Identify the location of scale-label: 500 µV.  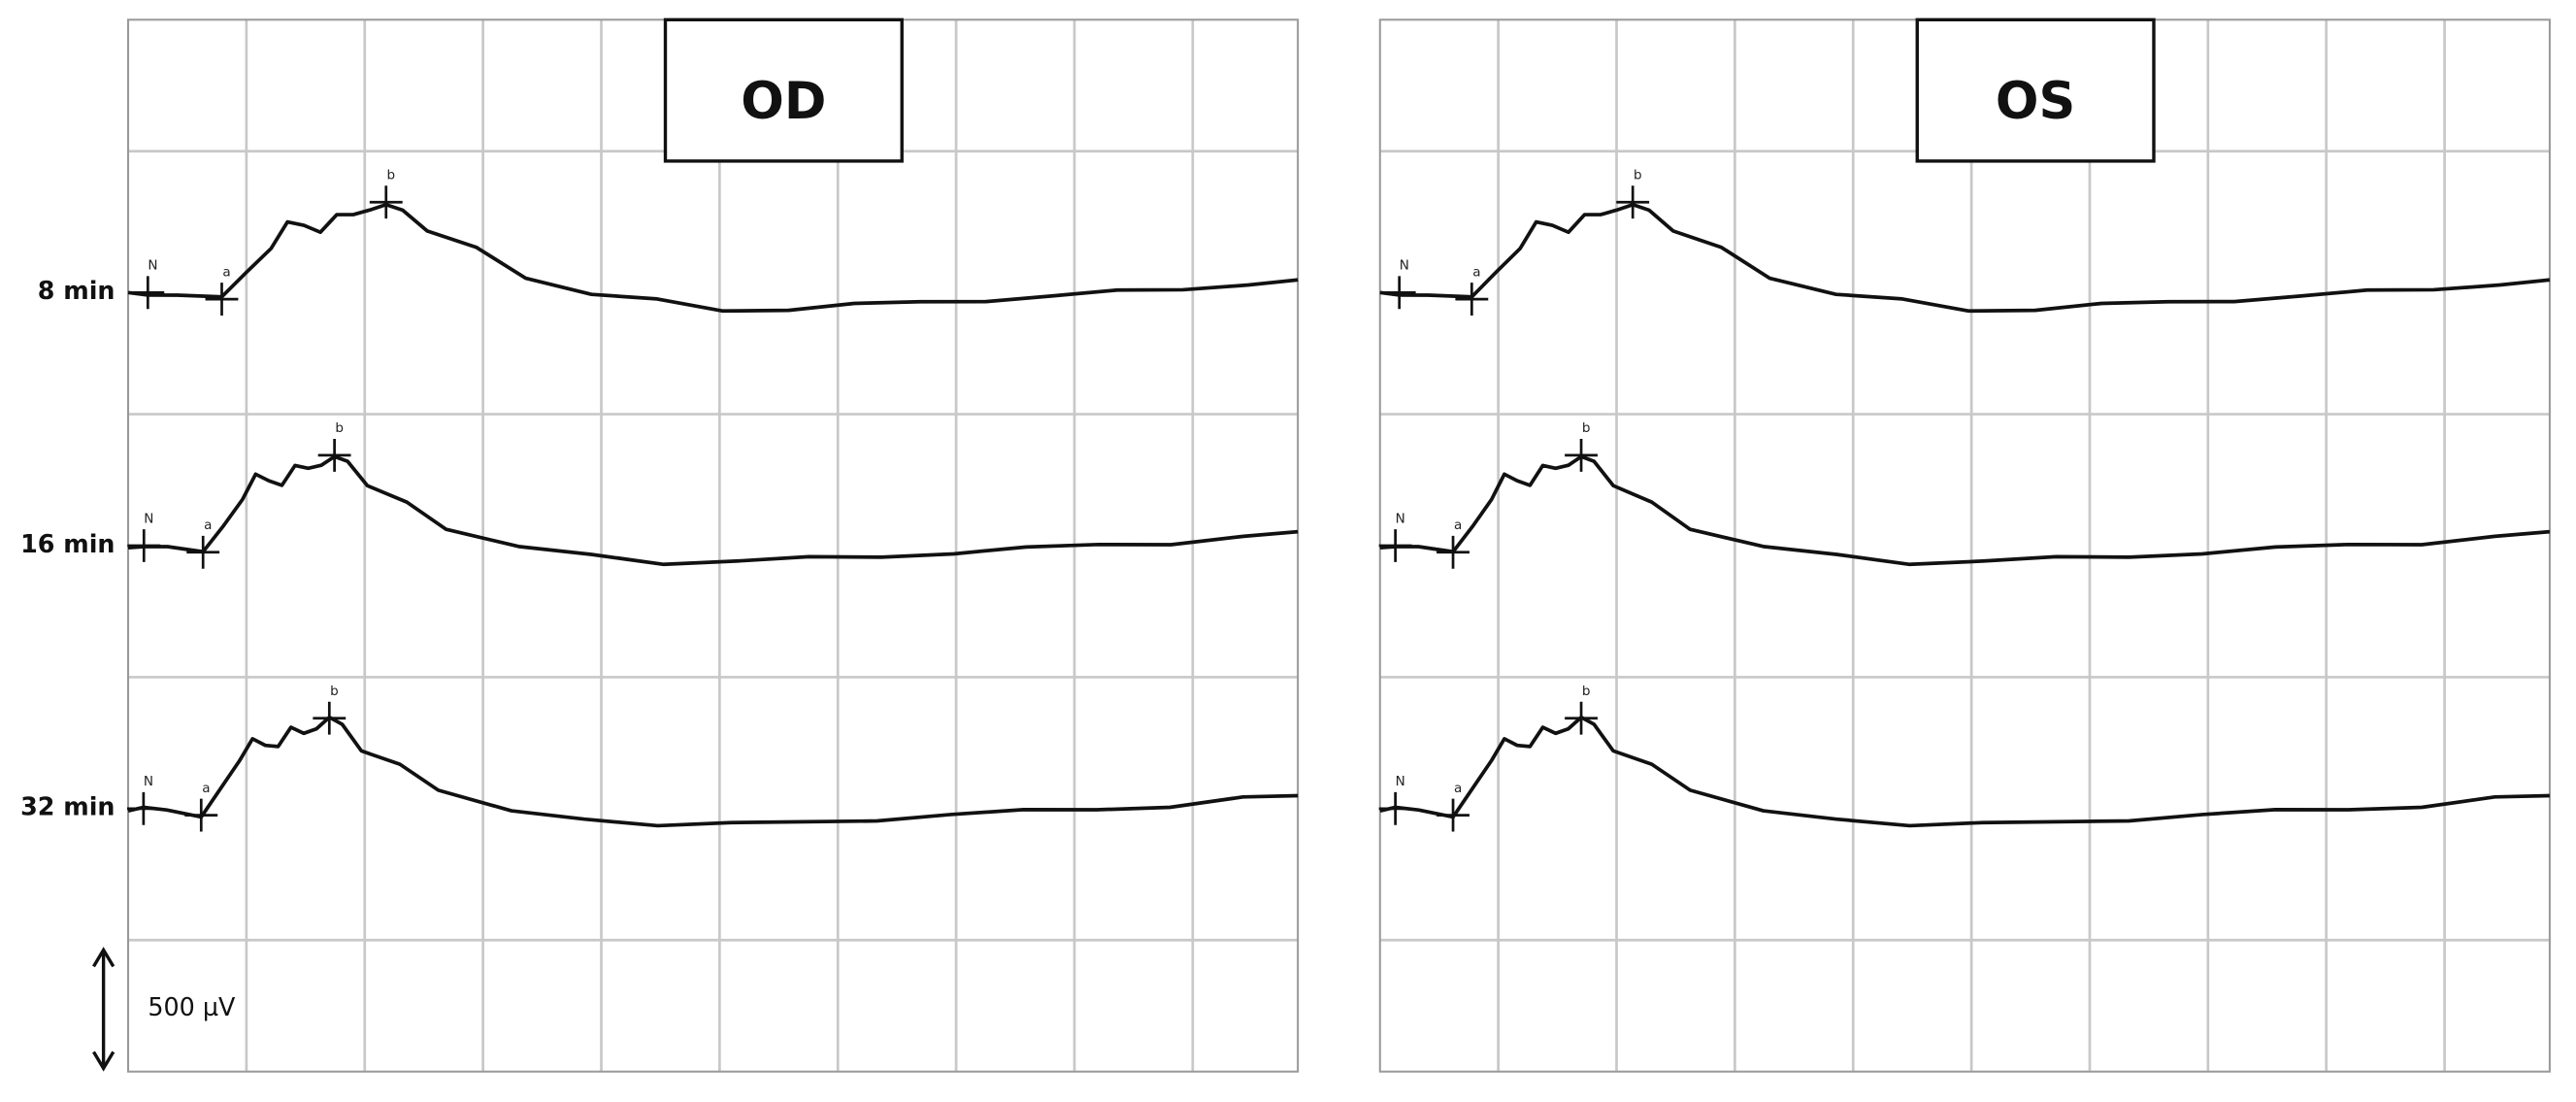
(192, 1006).